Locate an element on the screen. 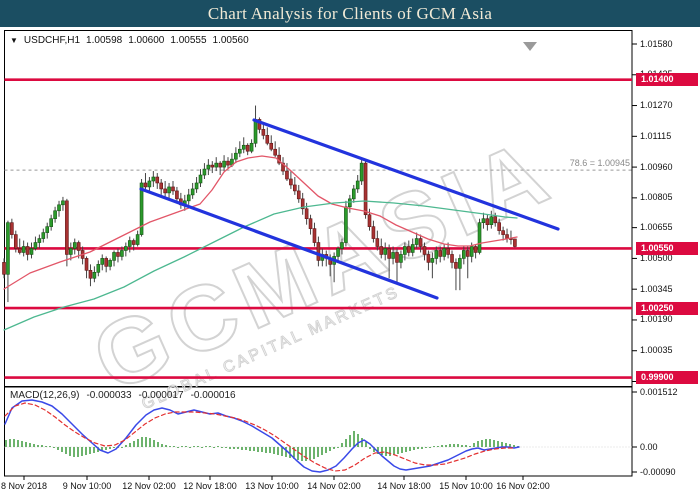 This screenshot has height=500, width=700. price-axis-label: 1.00500 is located at coordinates (656, 257).